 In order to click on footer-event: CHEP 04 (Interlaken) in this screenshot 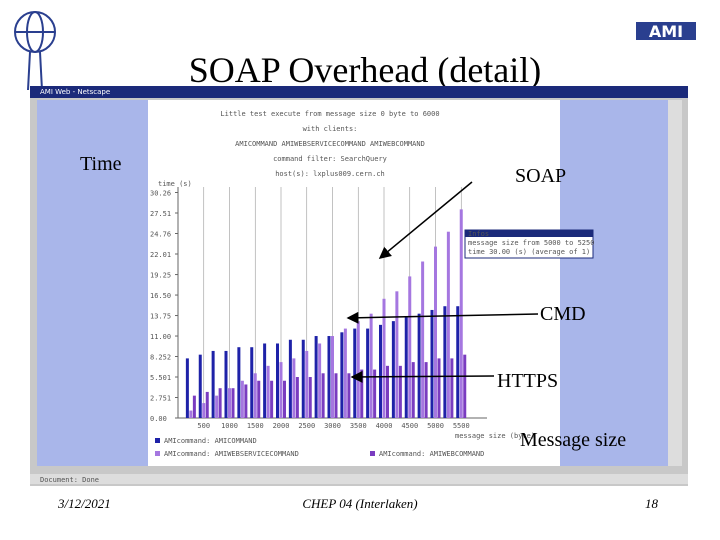, I will do `click(359, 503)`.